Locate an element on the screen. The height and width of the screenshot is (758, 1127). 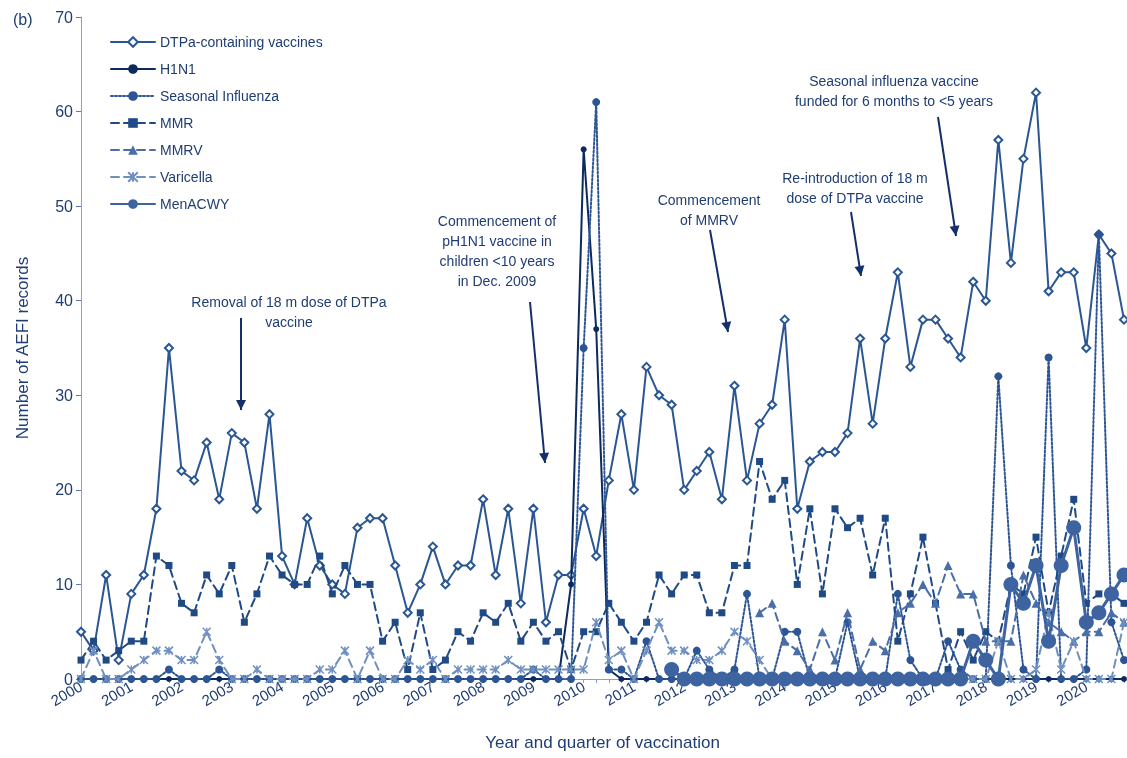
y-tick-label: 70 is located at coordinates (64, 17).